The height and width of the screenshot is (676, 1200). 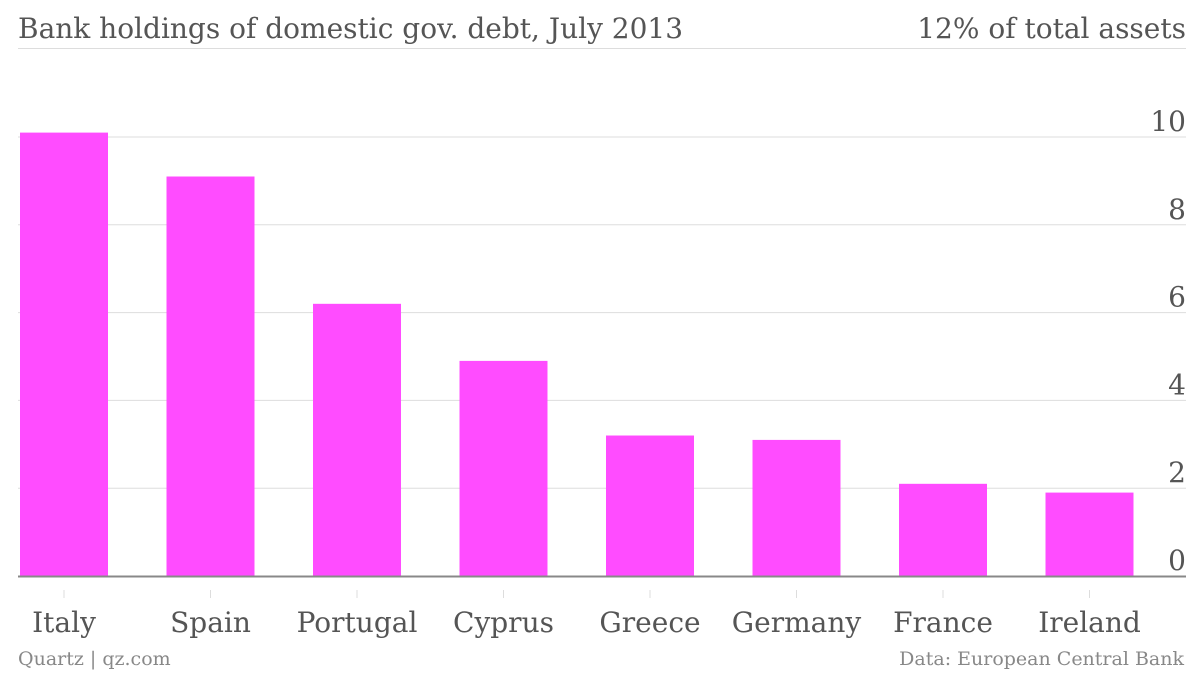 I want to click on x-tick-label: Italy, so click(x=64, y=622).